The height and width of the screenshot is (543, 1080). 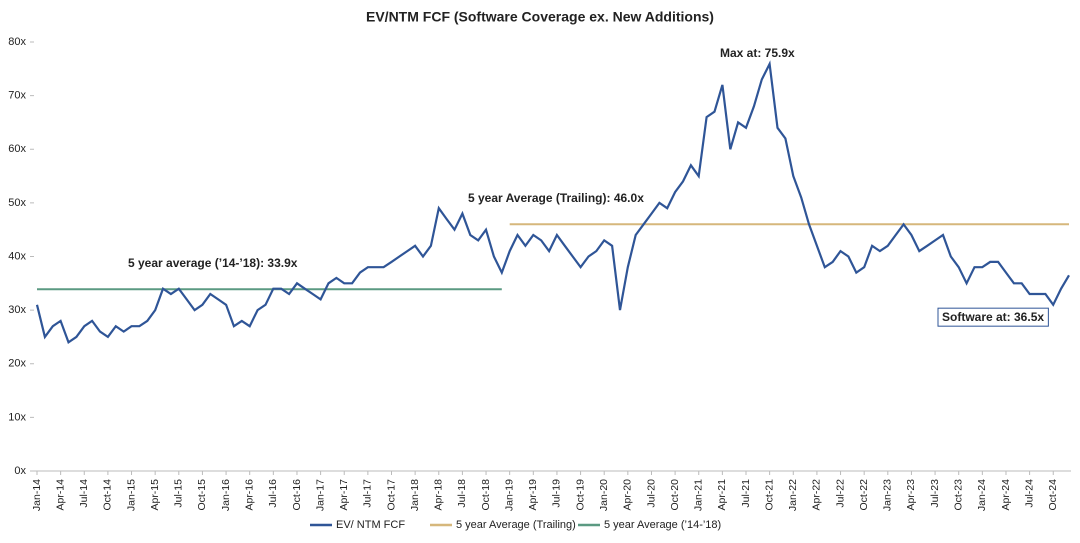 I want to click on x-tick-label: Apr-17, so click(x=344, y=495).